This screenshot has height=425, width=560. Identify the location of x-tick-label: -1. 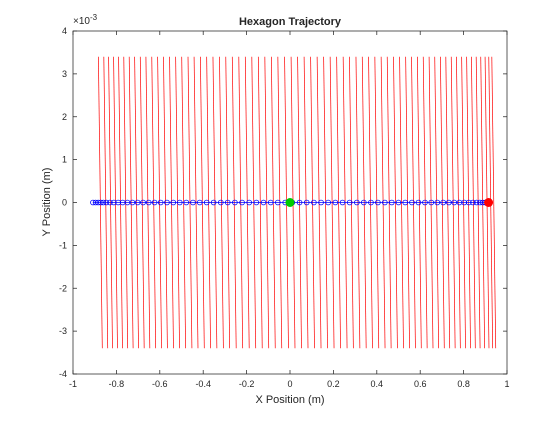
(73, 384).